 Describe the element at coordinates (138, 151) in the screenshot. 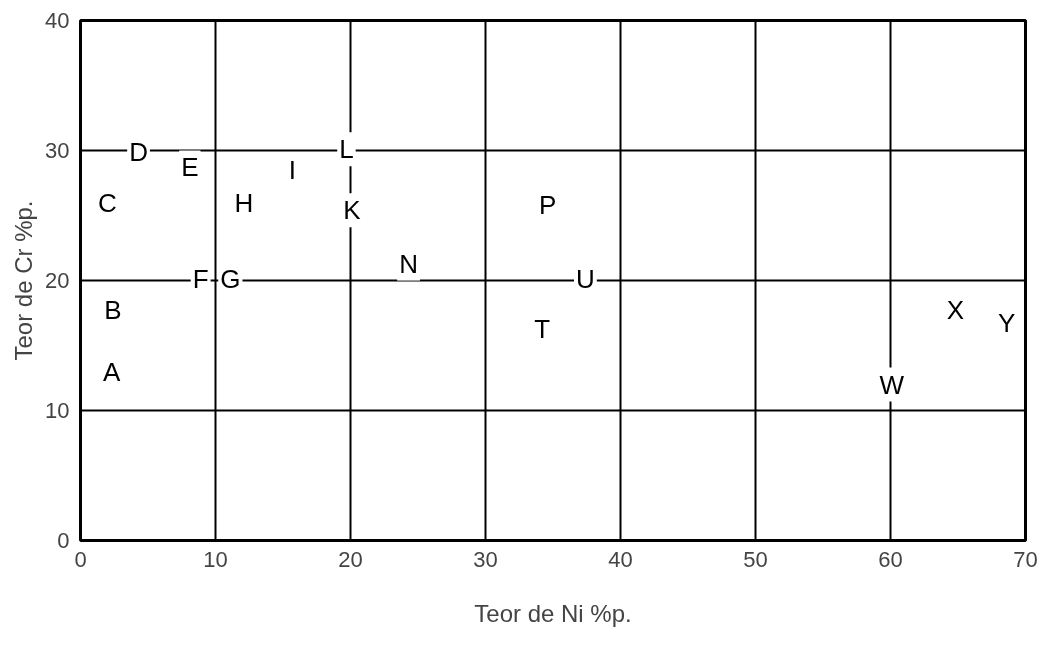

I see `annotation: D` at that location.